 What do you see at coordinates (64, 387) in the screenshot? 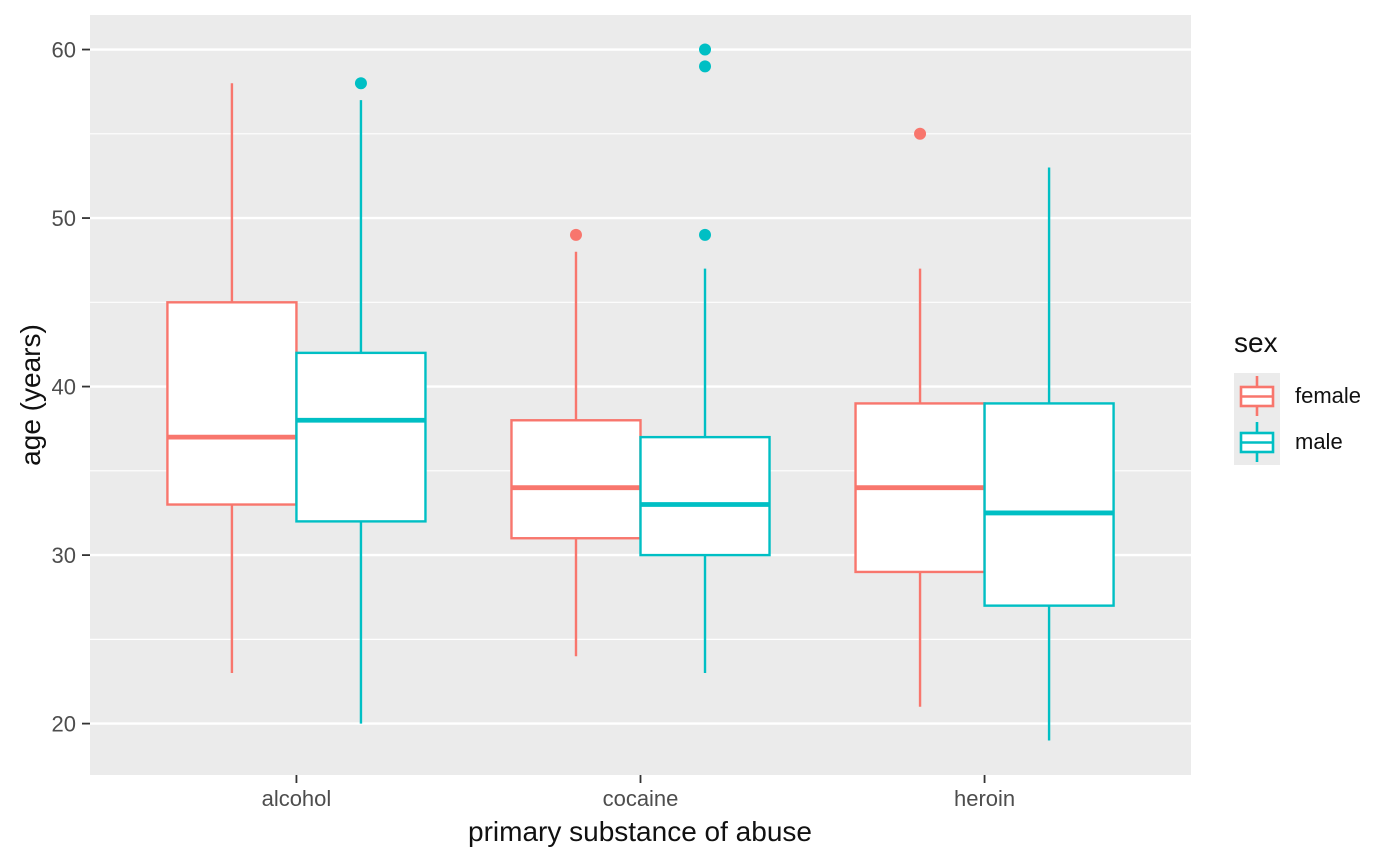
I see `y-tick-label: 40` at bounding box center [64, 387].